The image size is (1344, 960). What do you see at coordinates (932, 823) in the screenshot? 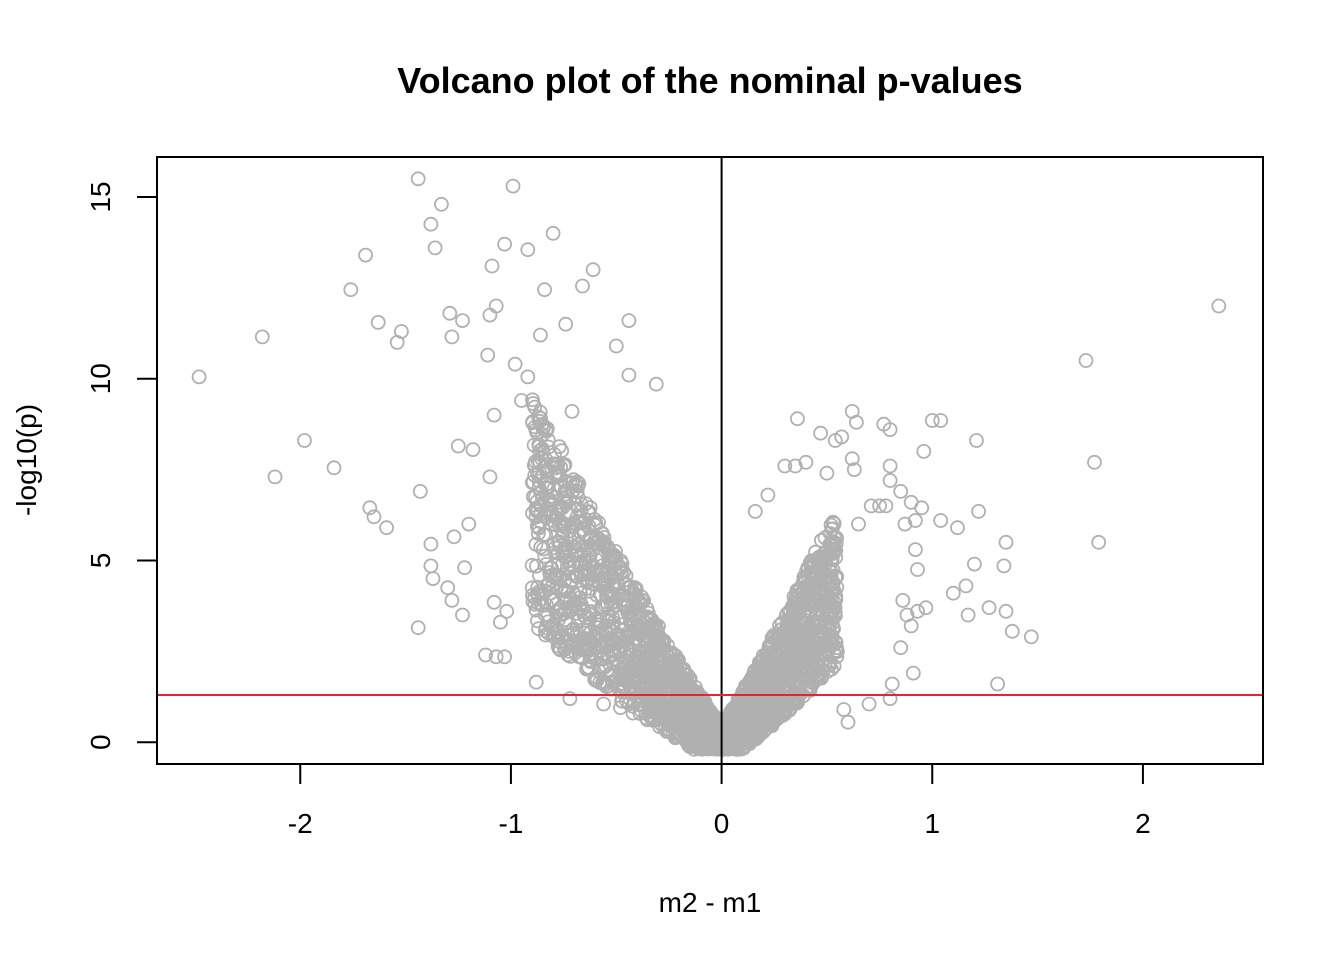
I see `x-tick-label: 1` at bounding box center [932, 823].